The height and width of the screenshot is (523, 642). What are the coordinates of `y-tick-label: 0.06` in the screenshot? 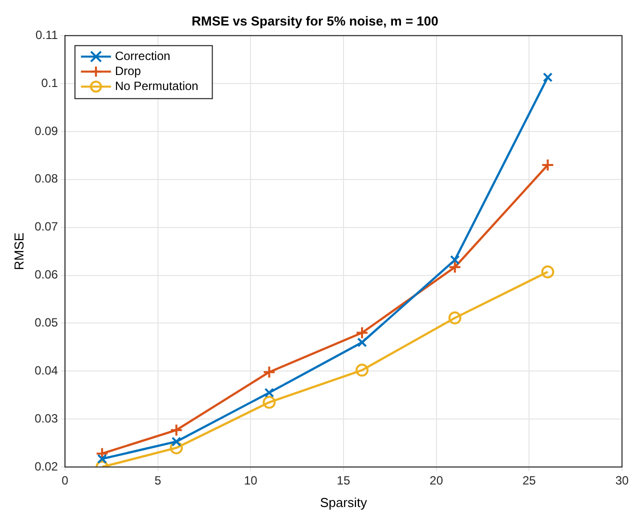 It's located at (46, 275).